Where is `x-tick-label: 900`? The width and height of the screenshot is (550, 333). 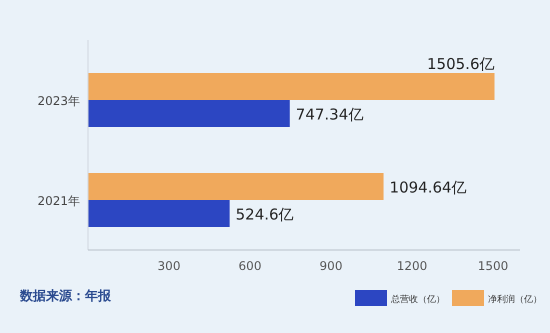
x-tick-label: 900 is located at coordinates (331, 266).